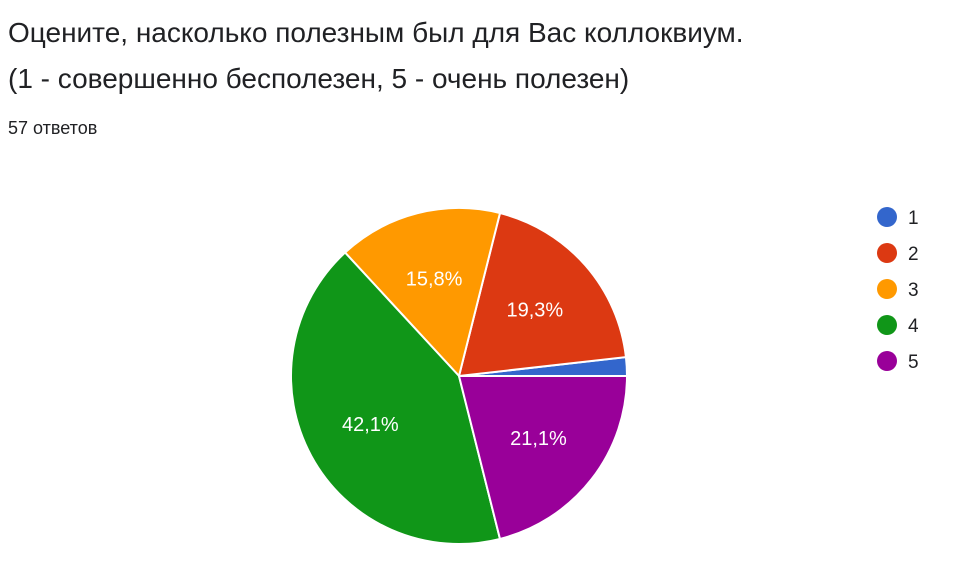 The image size is (962, 567). What do you see at coordinates (898, 290) in the screenshot?
I see `legend: 1 2 3 4 5` at bounding box center [898, 290].